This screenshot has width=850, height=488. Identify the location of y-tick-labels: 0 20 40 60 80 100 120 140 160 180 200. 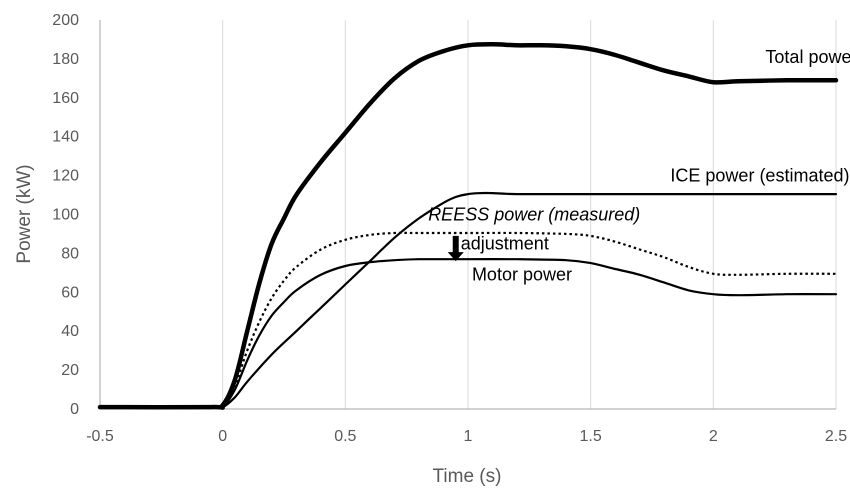
(65, 215).